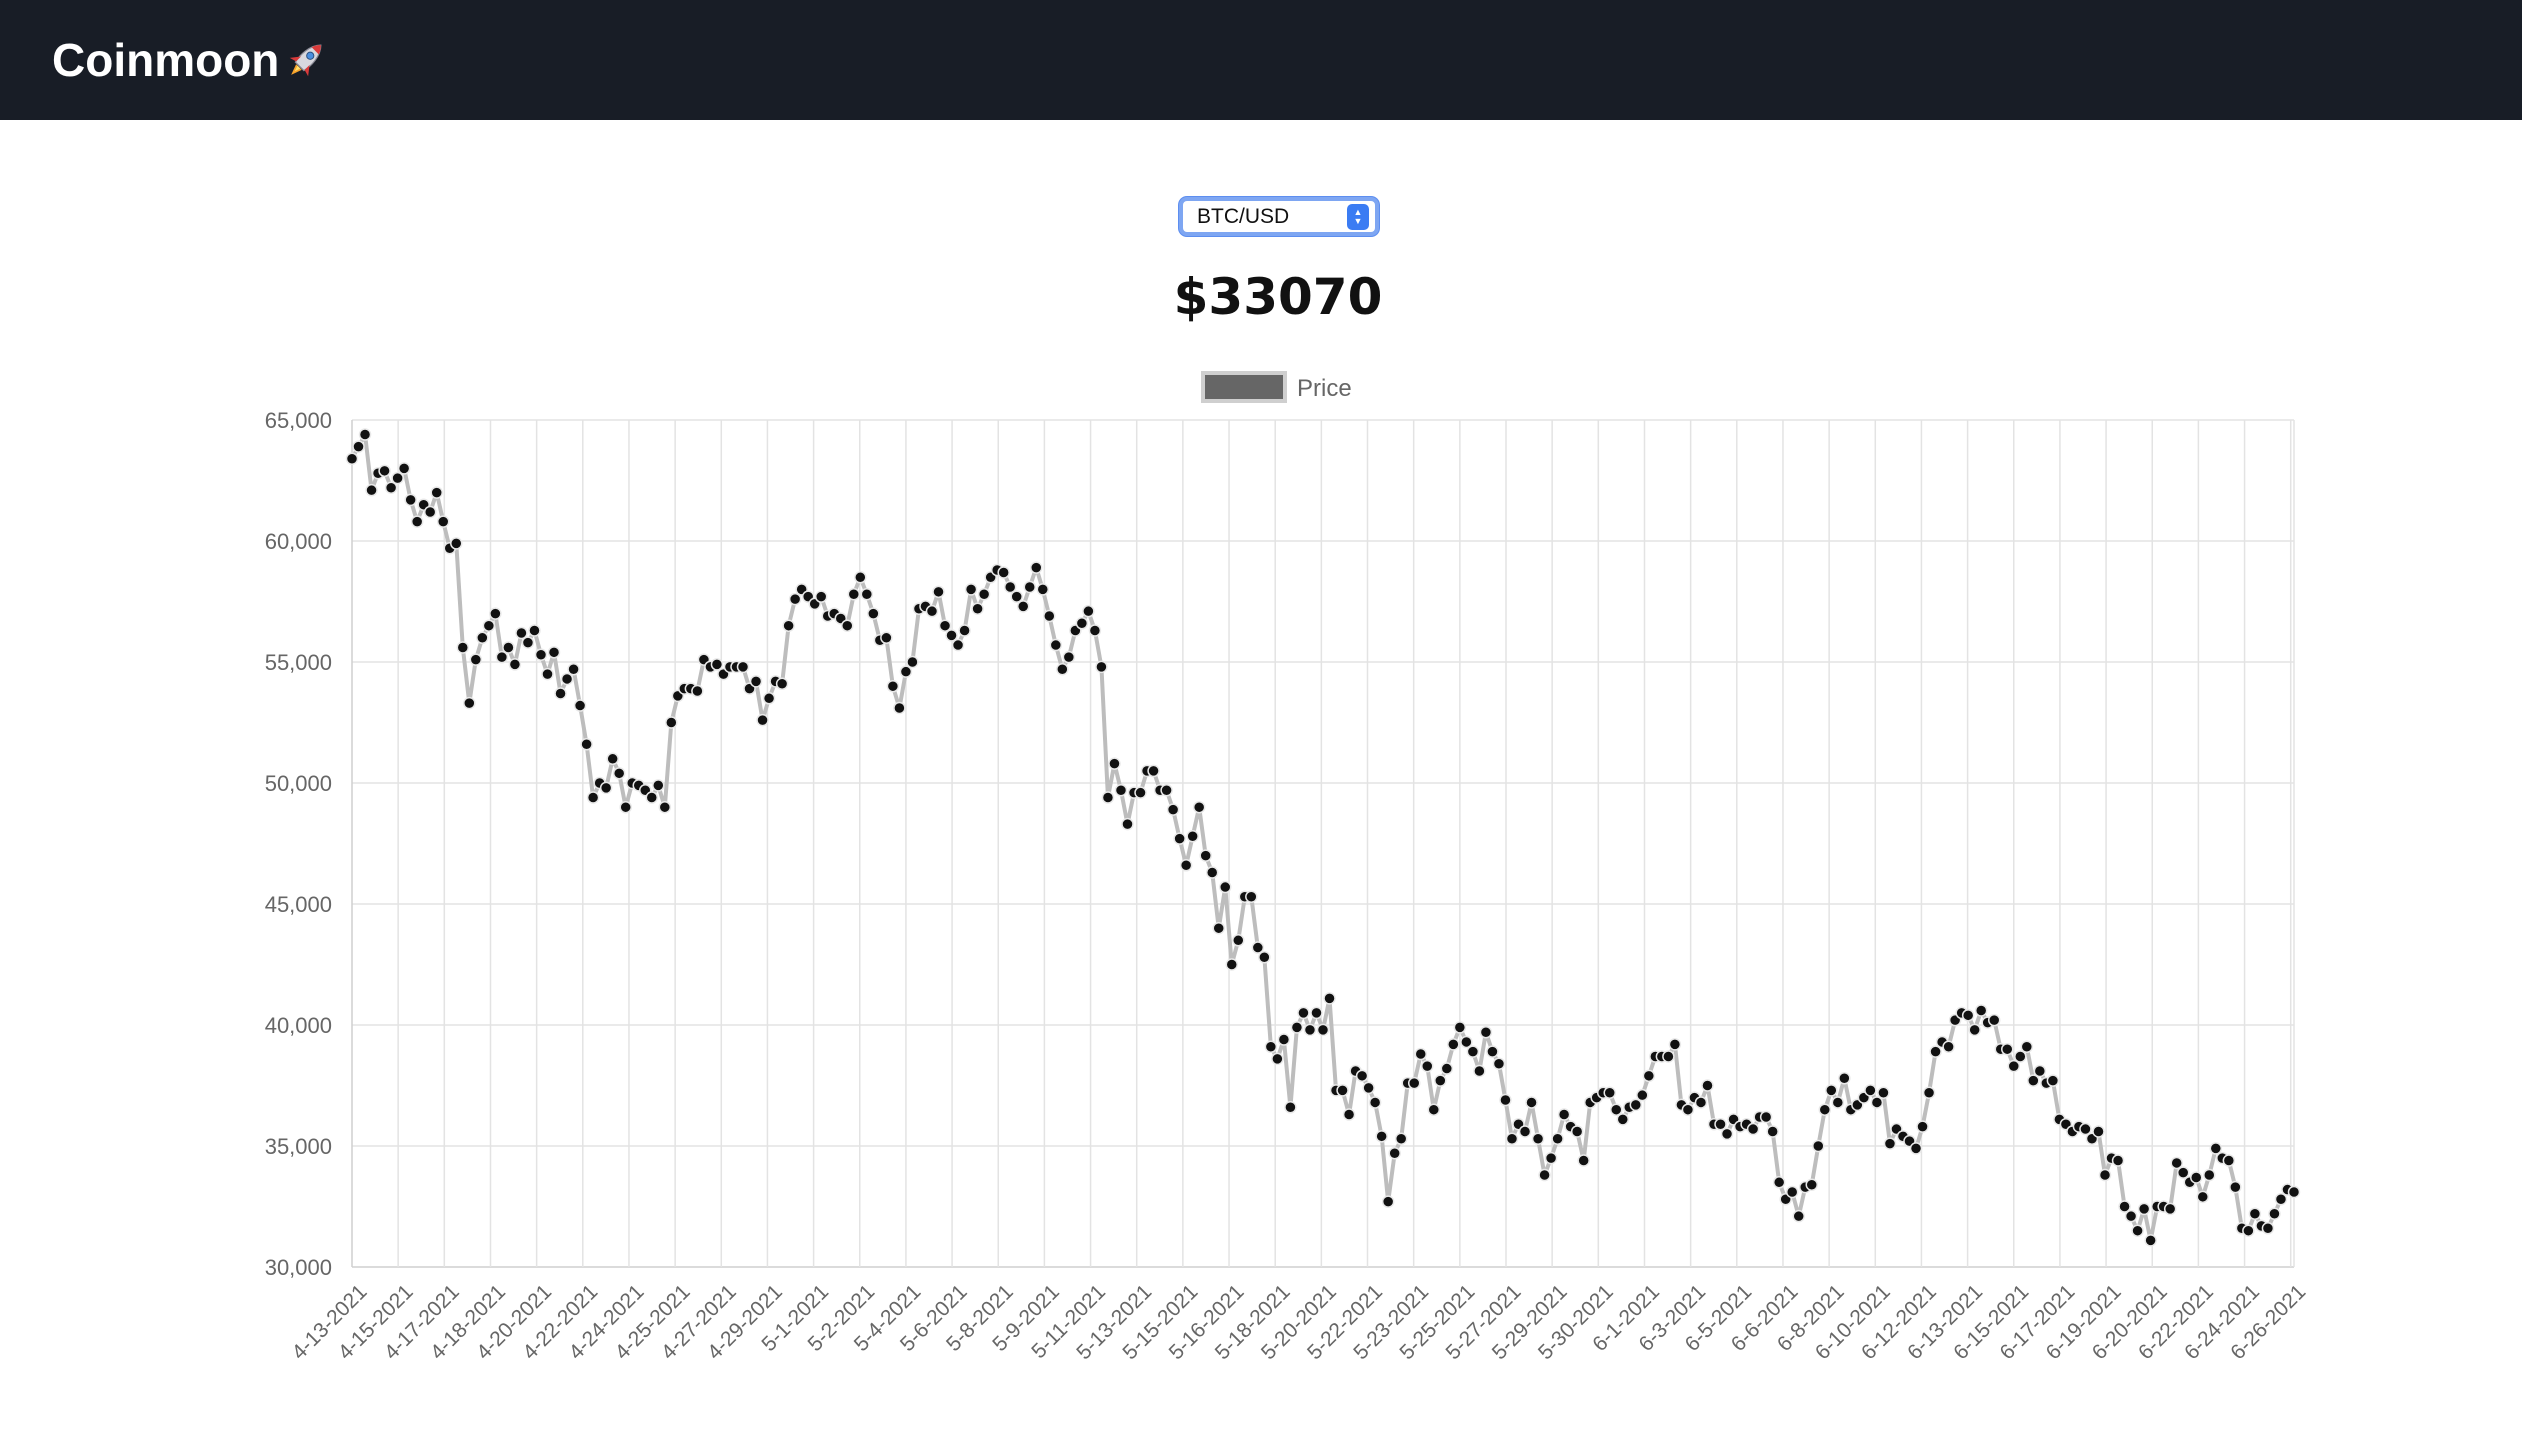 This screenshot has width=2522, height=1456. Describe the element at coordinates (1279, 216) in the screenshot. I see `currency-pair-select: BTC/USD ▲ ▼` at that location.